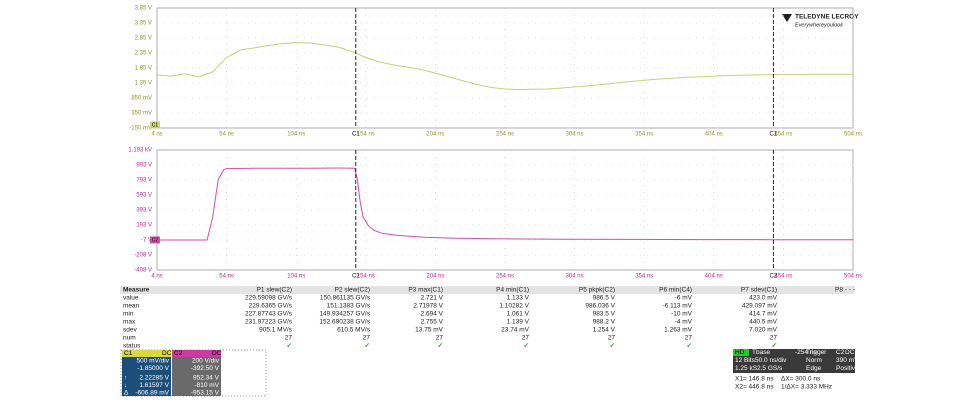 The image size is (960, 400). Describe the element at coordinates (143, 9) in the screenshot. I see `y-tick-label: 3.85 V` at that location.